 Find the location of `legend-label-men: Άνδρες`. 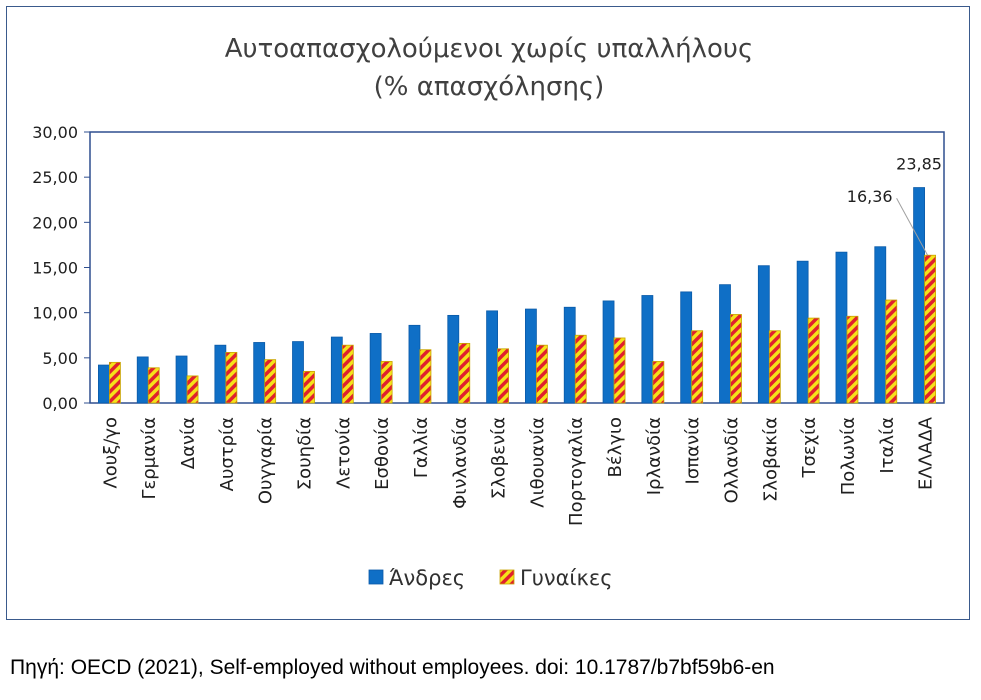

legend-label-men: Άνδρες is located at coordinates (427, 578).